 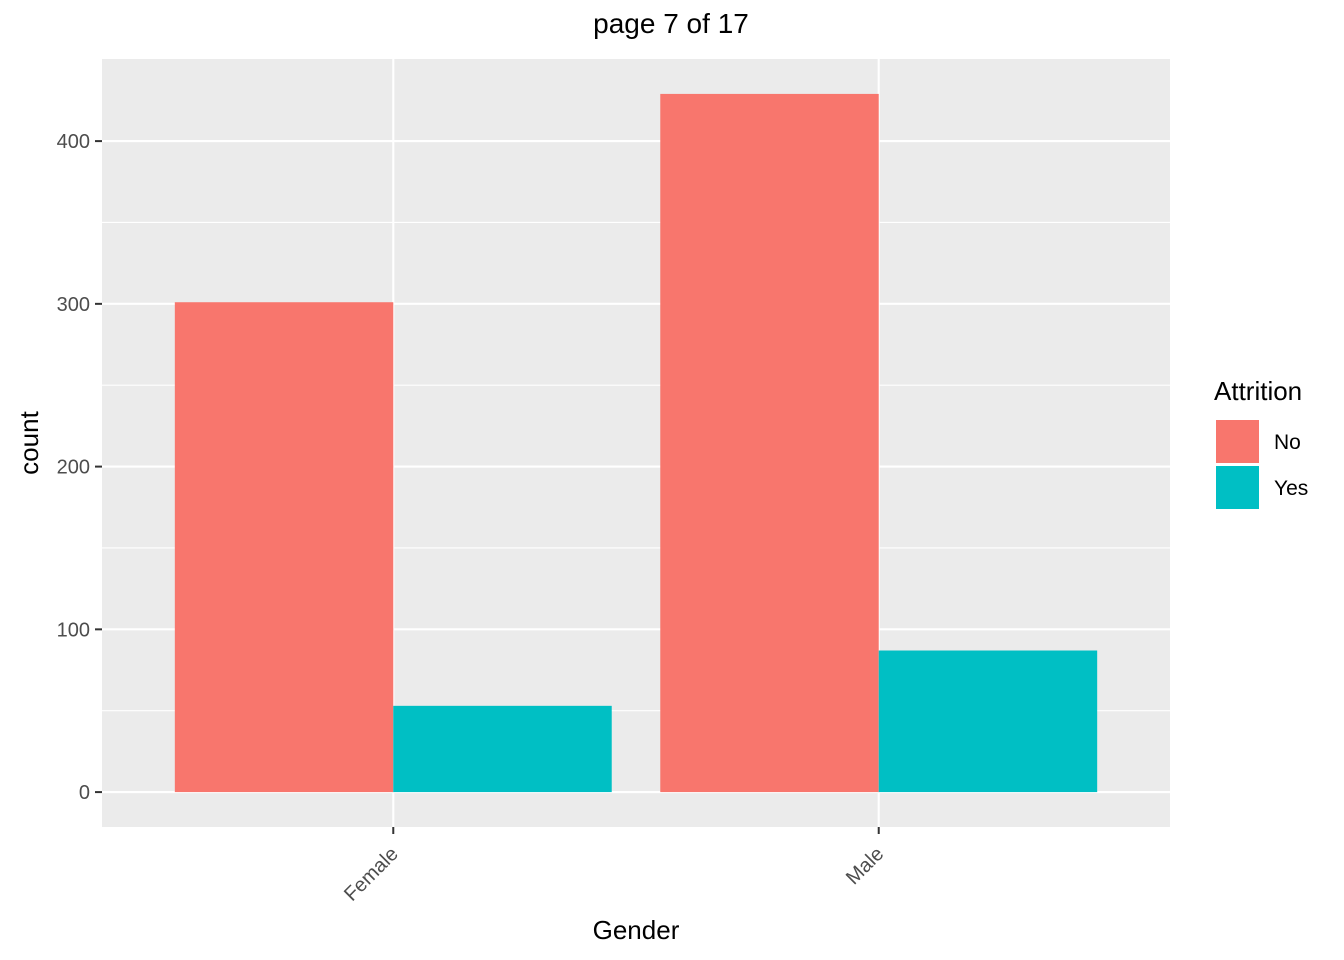 What do you see at coordinates (865, 866) in the screenshot?
I see `x-tick-label-male: Male` at bounding box center [865, 866].